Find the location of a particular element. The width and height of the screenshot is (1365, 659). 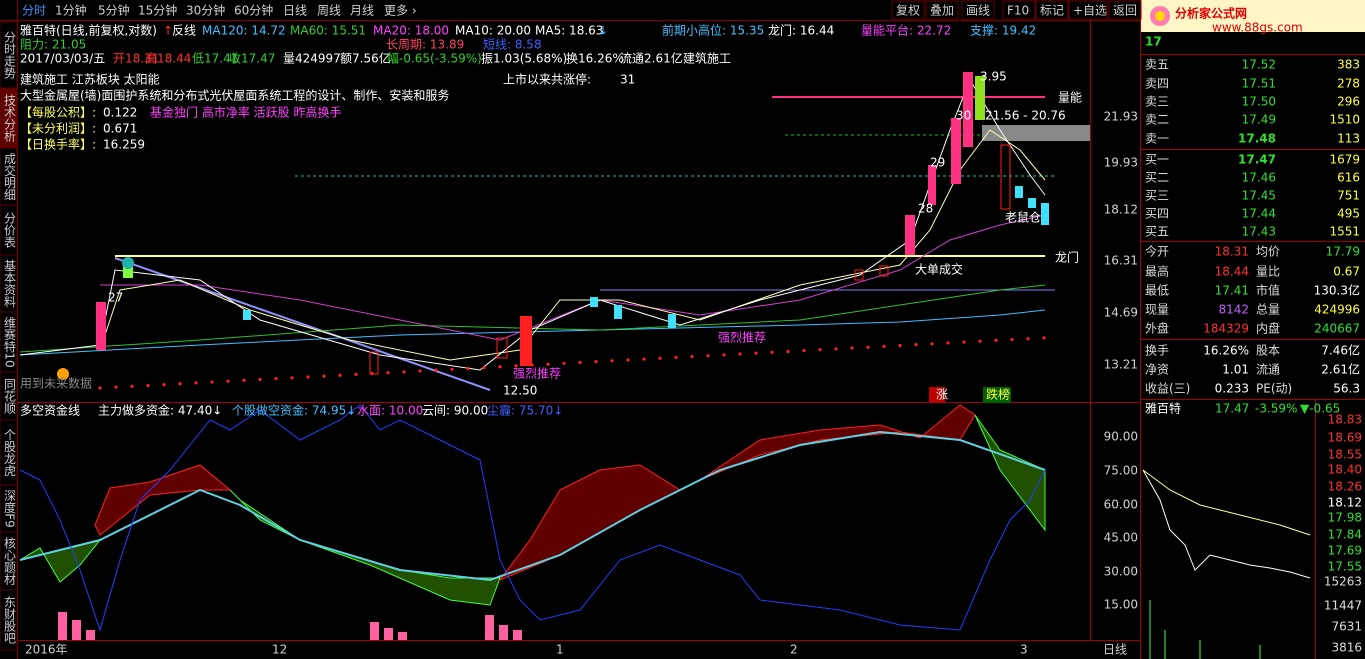

mini-axis-label: 17.69 is located at coordinates (1345, 551).